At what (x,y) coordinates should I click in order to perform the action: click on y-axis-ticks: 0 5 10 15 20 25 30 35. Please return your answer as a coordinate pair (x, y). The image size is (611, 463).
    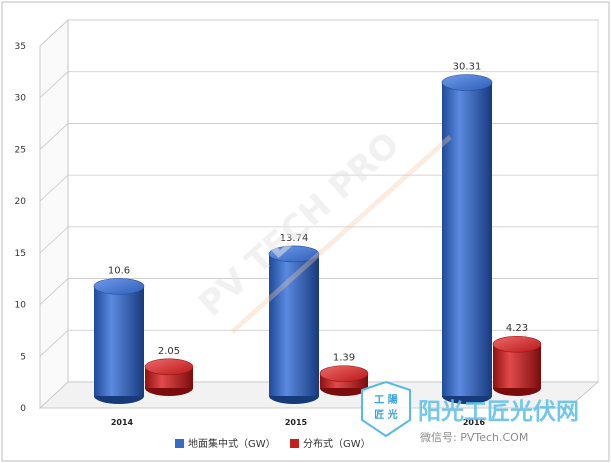
    Looking at the image, I should click on (21, 228).